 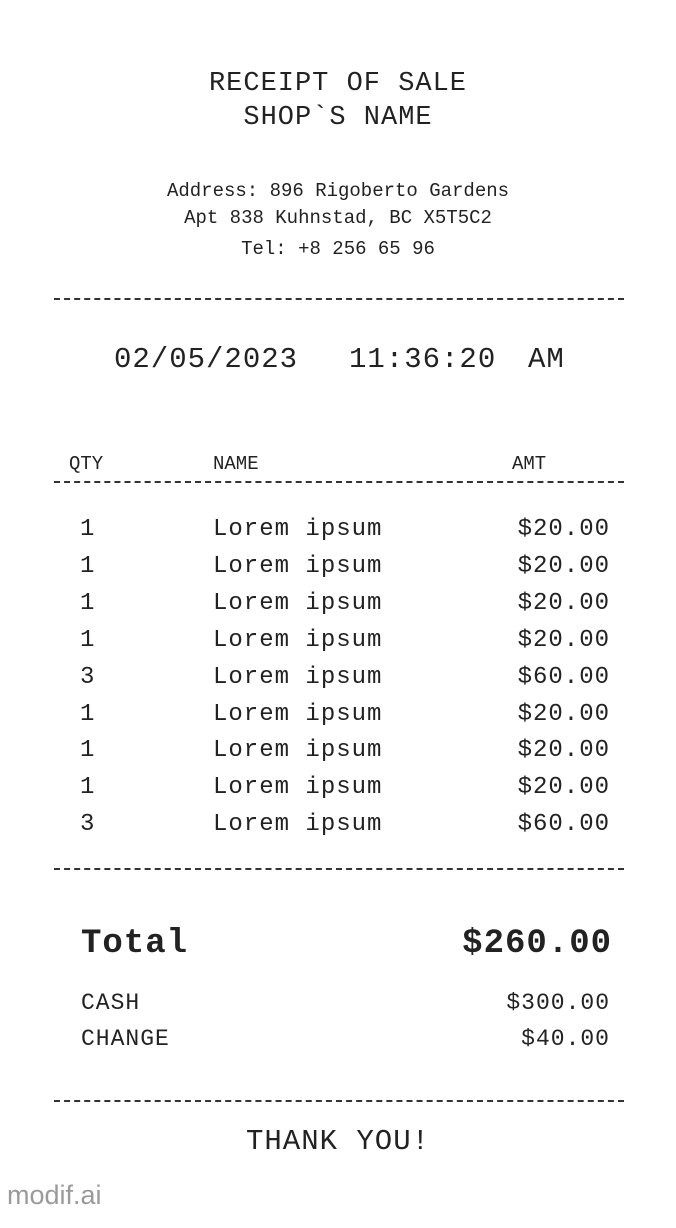 What do you see at coordinates (206, 359) in the screenshot?
I see `receipt-date: 02/05/2023` at bounding box center [206, 359].